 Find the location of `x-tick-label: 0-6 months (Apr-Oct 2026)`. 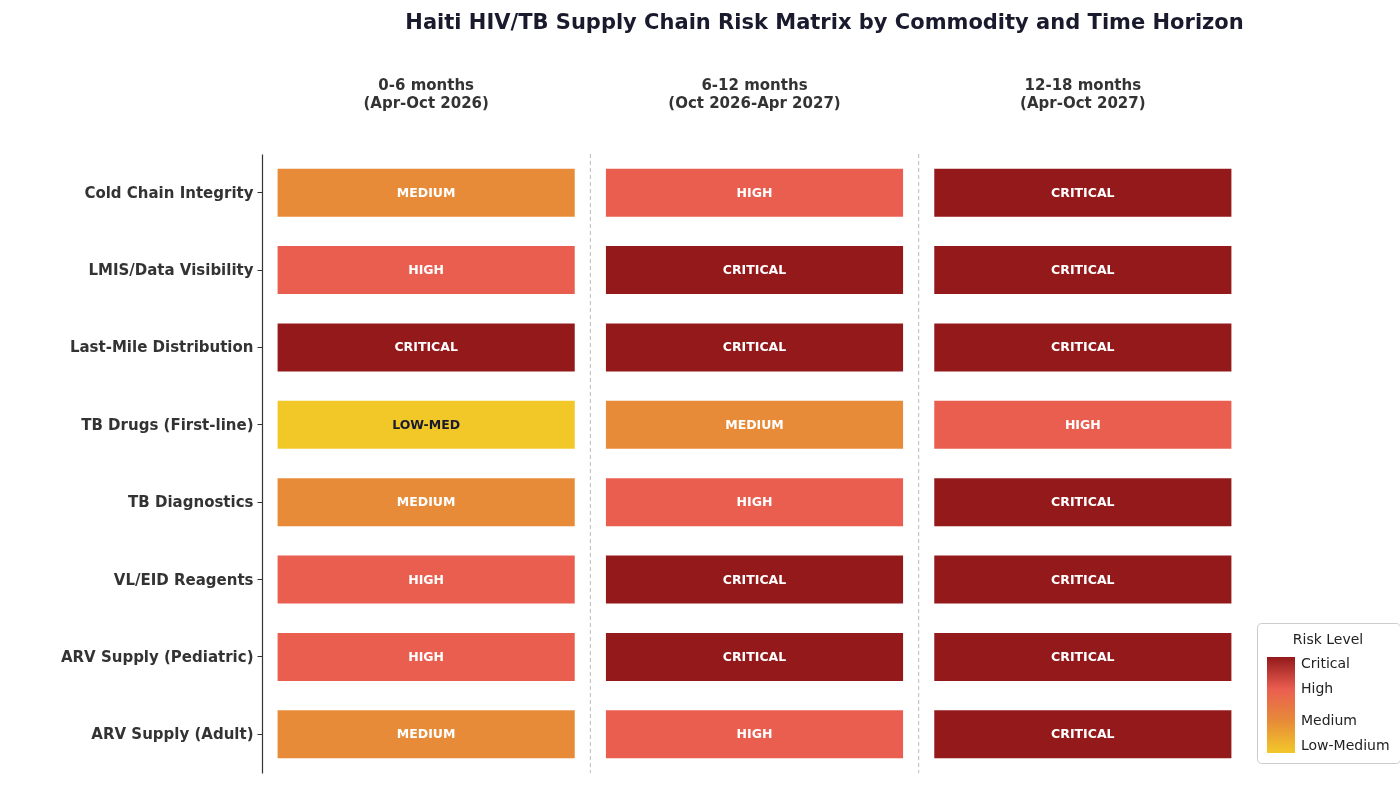

x-tick-label: 0-6 months (Apr-Oct 2026) is located at coordinates (426, 93).